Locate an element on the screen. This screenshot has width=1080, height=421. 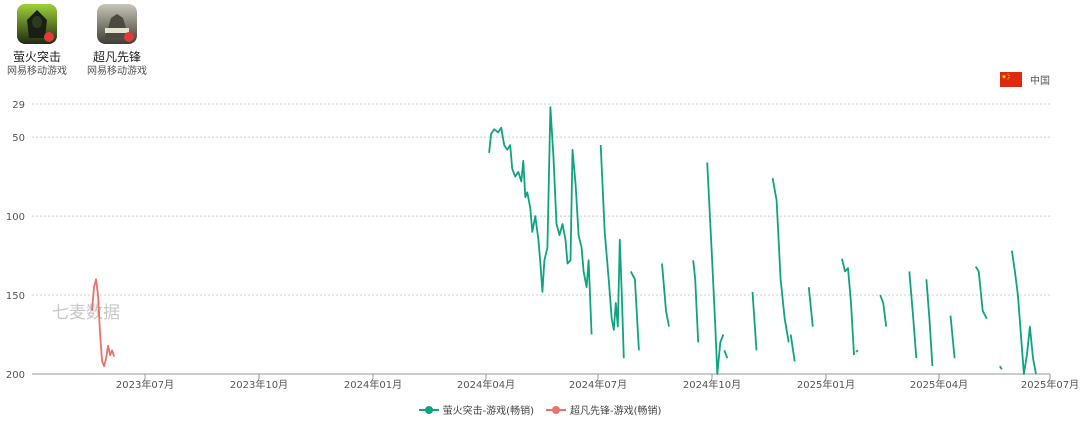
region-selector: 中国 is located at coordinates (1025, 79).